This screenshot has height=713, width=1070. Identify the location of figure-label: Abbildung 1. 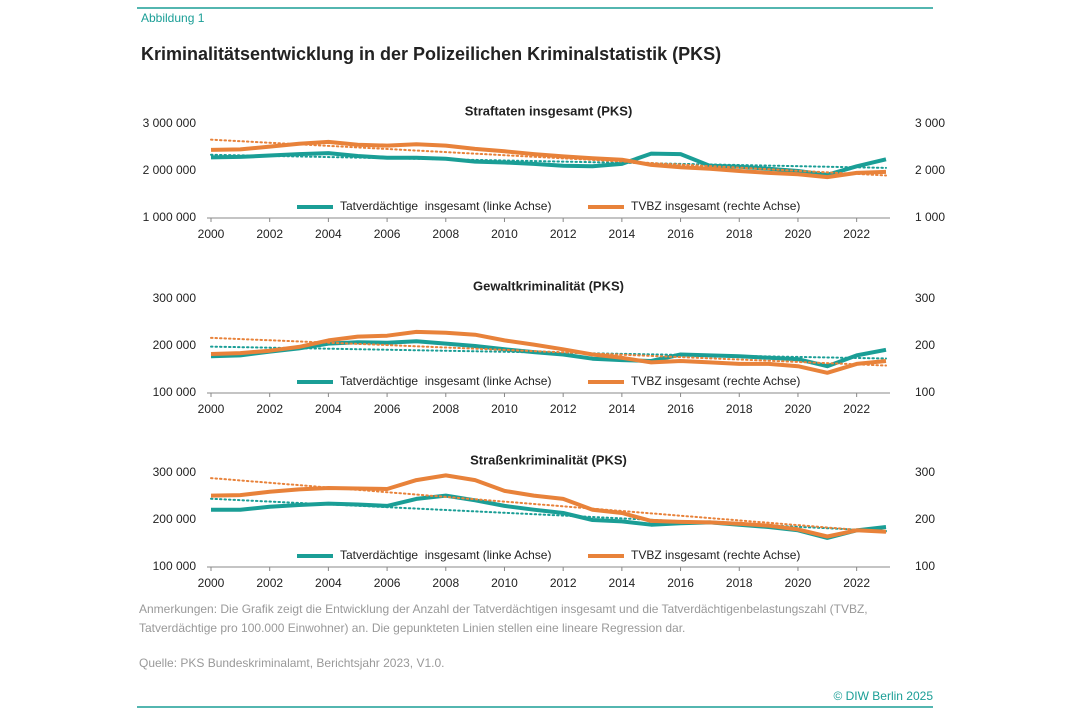
(173, 18).